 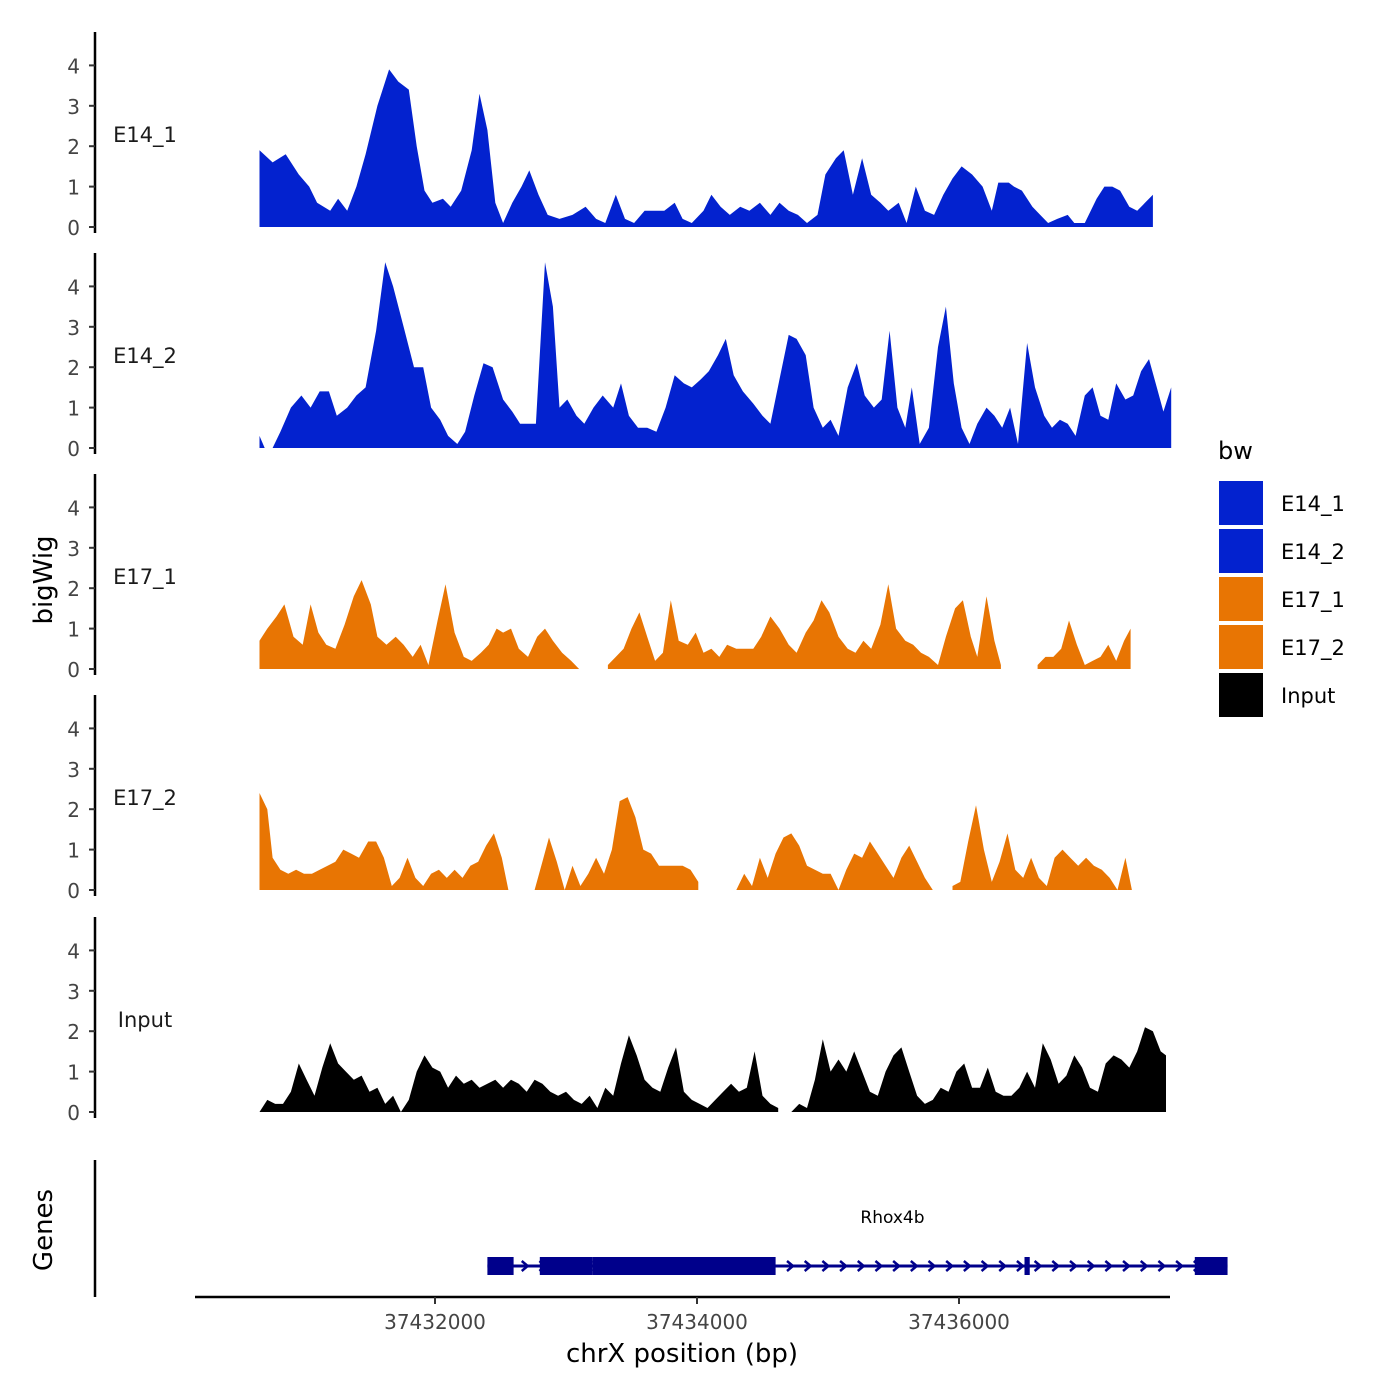 I want to click on track-label: E14_1, so click(x=145, y=135).